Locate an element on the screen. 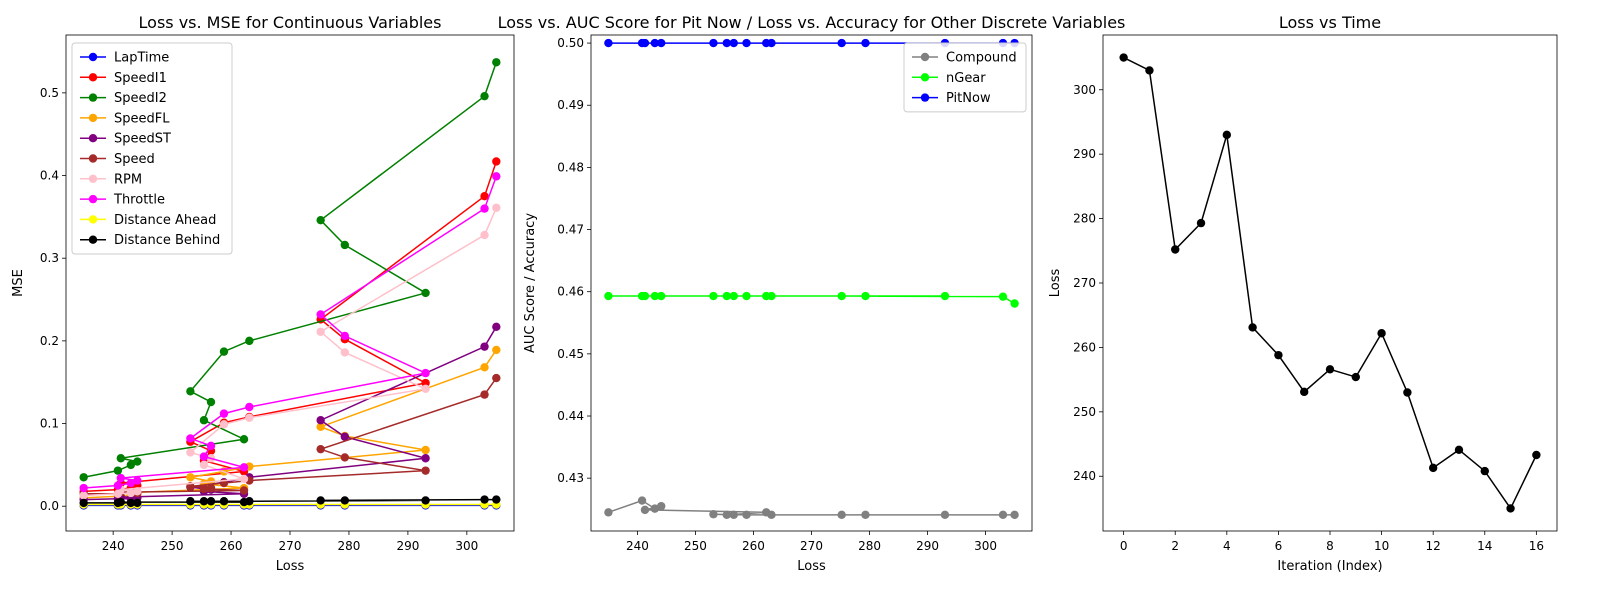 The width and height of the screenshot is (1600, 604). x-axis-label: Iteration (Index) is located at coordinates (1329, 566).